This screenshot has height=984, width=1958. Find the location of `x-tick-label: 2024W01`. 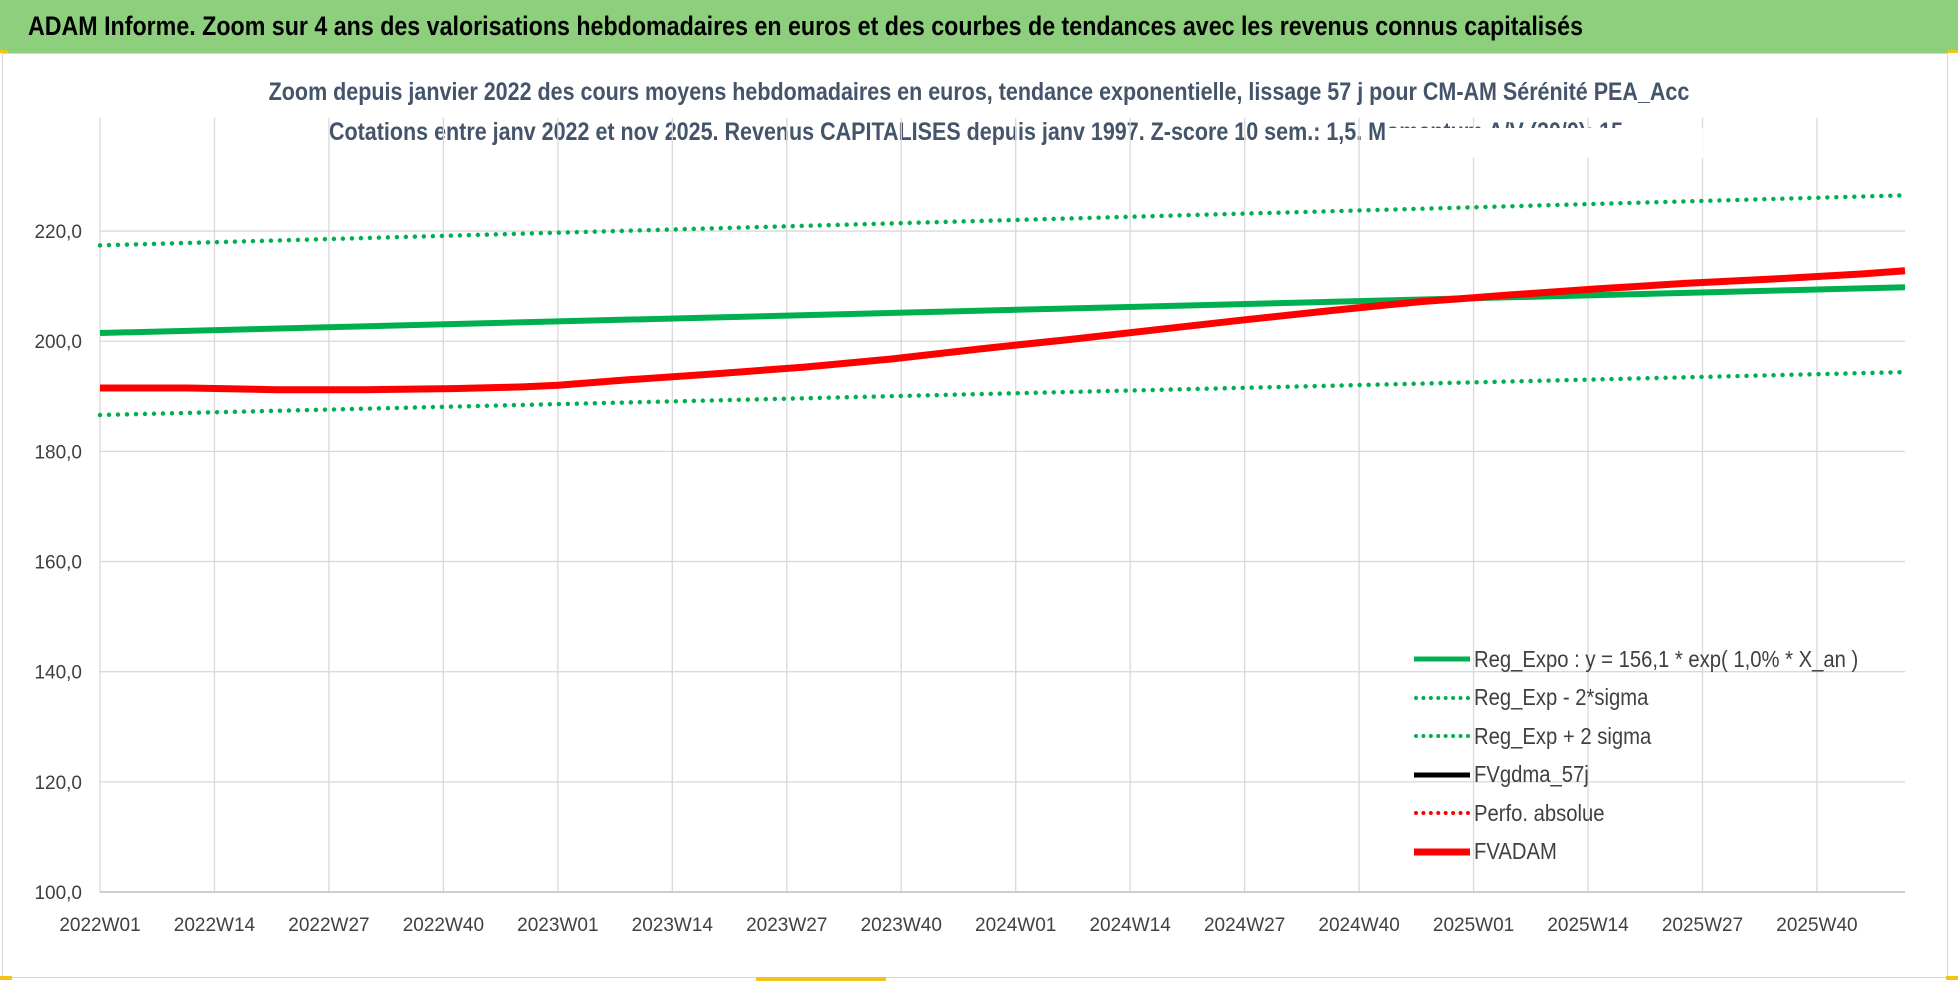

x-tick-label: 2024W01 is located at coordinates (1015, 925).